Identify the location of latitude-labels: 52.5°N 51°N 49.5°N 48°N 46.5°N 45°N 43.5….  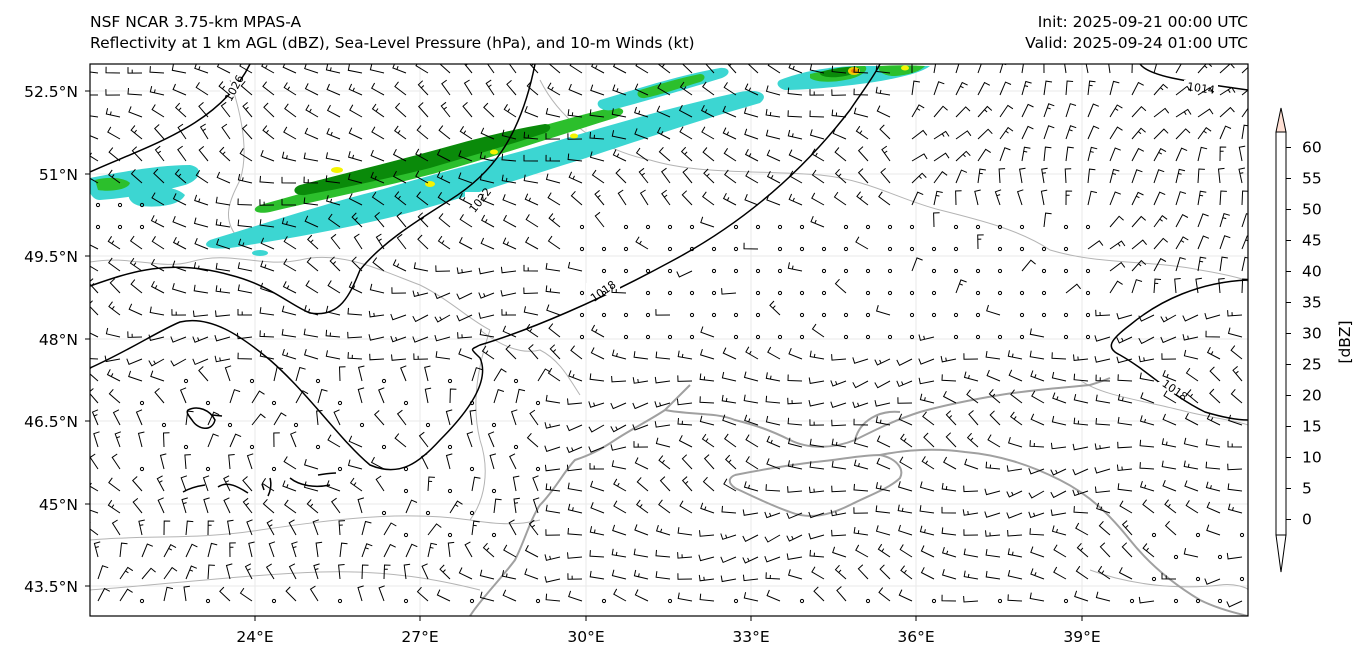
(51, 339).